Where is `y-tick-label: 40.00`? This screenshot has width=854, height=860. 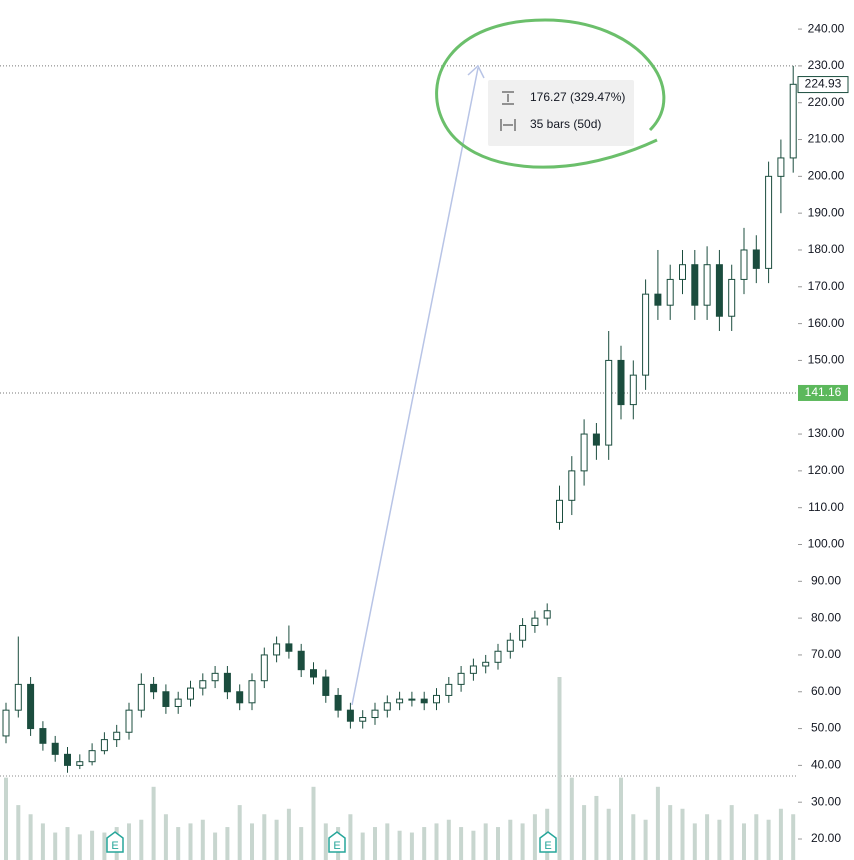
y-tick-label: 40.00 is located at coordinates (826, 765).